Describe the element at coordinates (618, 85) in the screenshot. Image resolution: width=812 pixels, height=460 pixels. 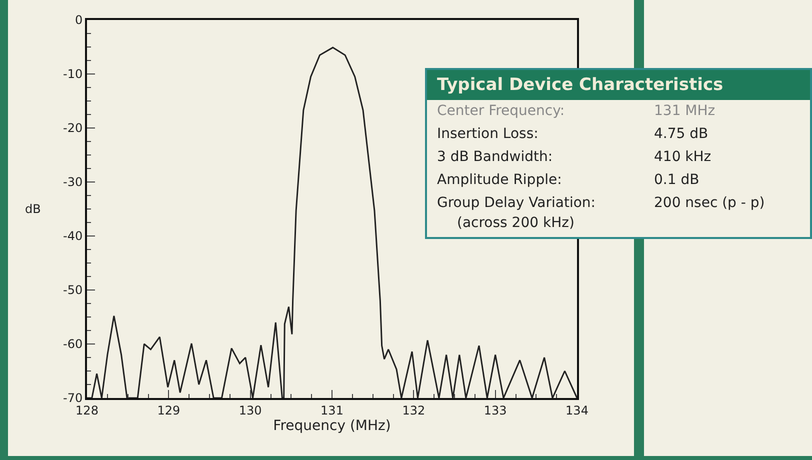
I see `card-header: Typical Device Characteristics` at that location.